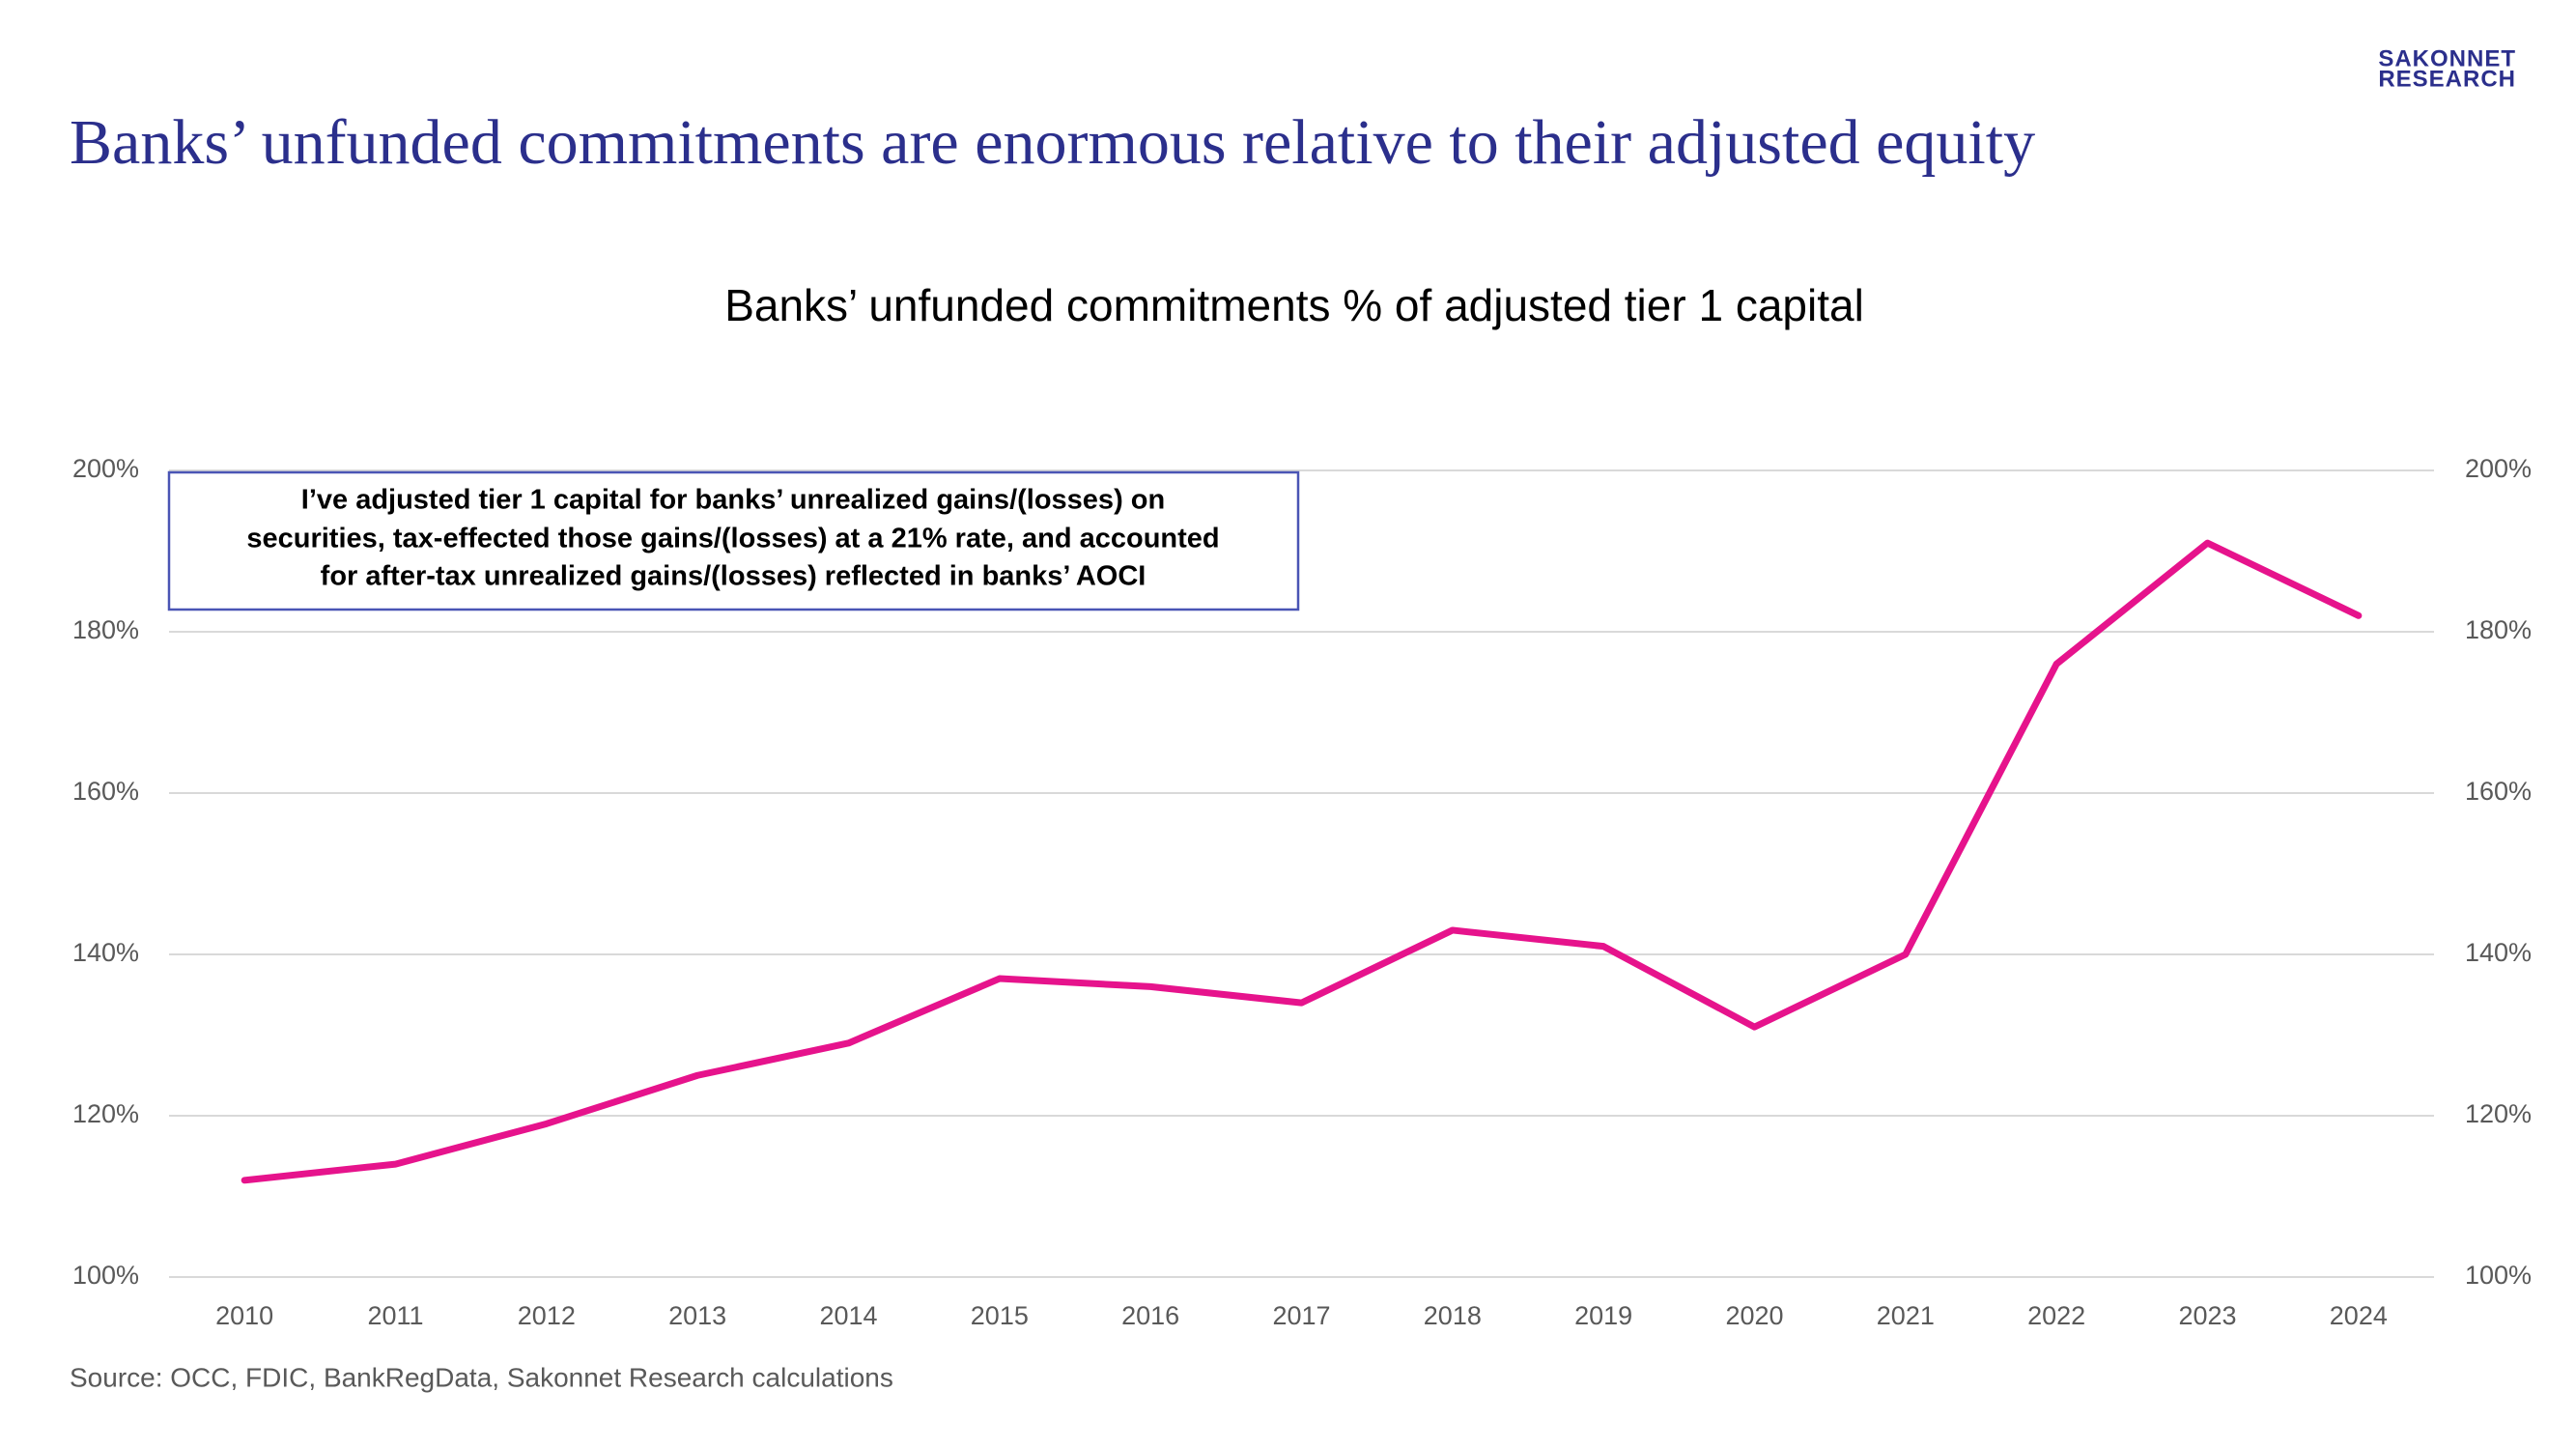 The width and height of the screenshot is (2576, 1449). What do you see at coordinates (2498, 468) in the screenshot?
I see `y2-tick-label: 200%` at bounding box center [2498, 468].